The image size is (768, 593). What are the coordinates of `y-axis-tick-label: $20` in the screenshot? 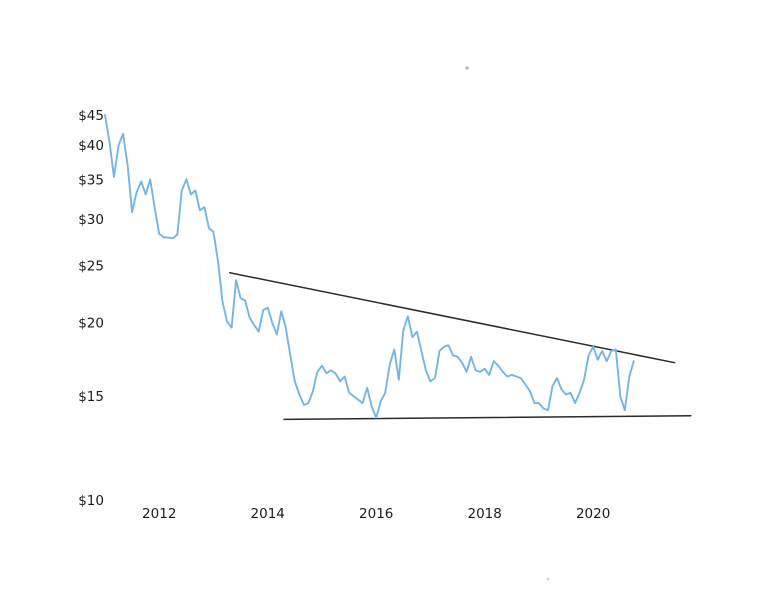 It's located at (91, 324).